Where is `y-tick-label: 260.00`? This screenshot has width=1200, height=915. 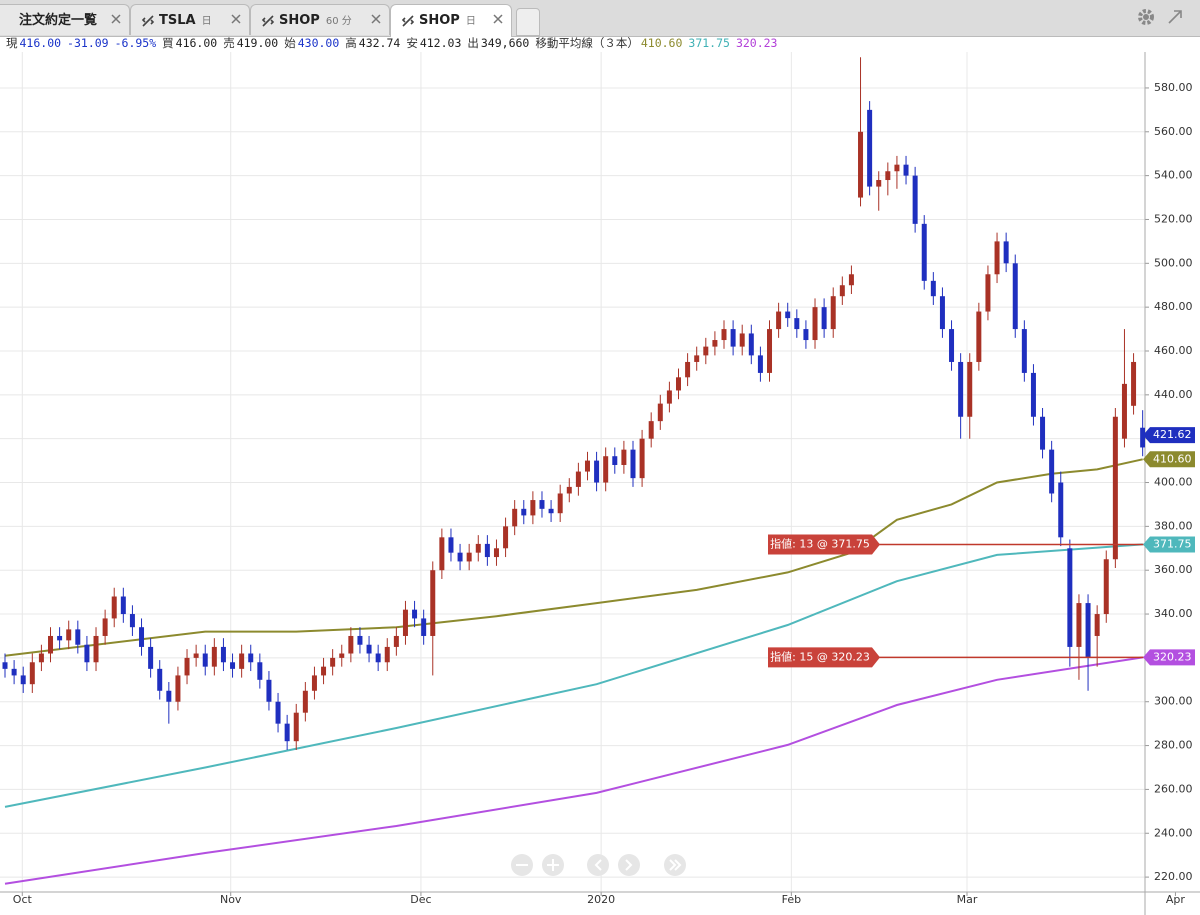
y-tick-label: 260.00 is located at coordinates (1173, 788).